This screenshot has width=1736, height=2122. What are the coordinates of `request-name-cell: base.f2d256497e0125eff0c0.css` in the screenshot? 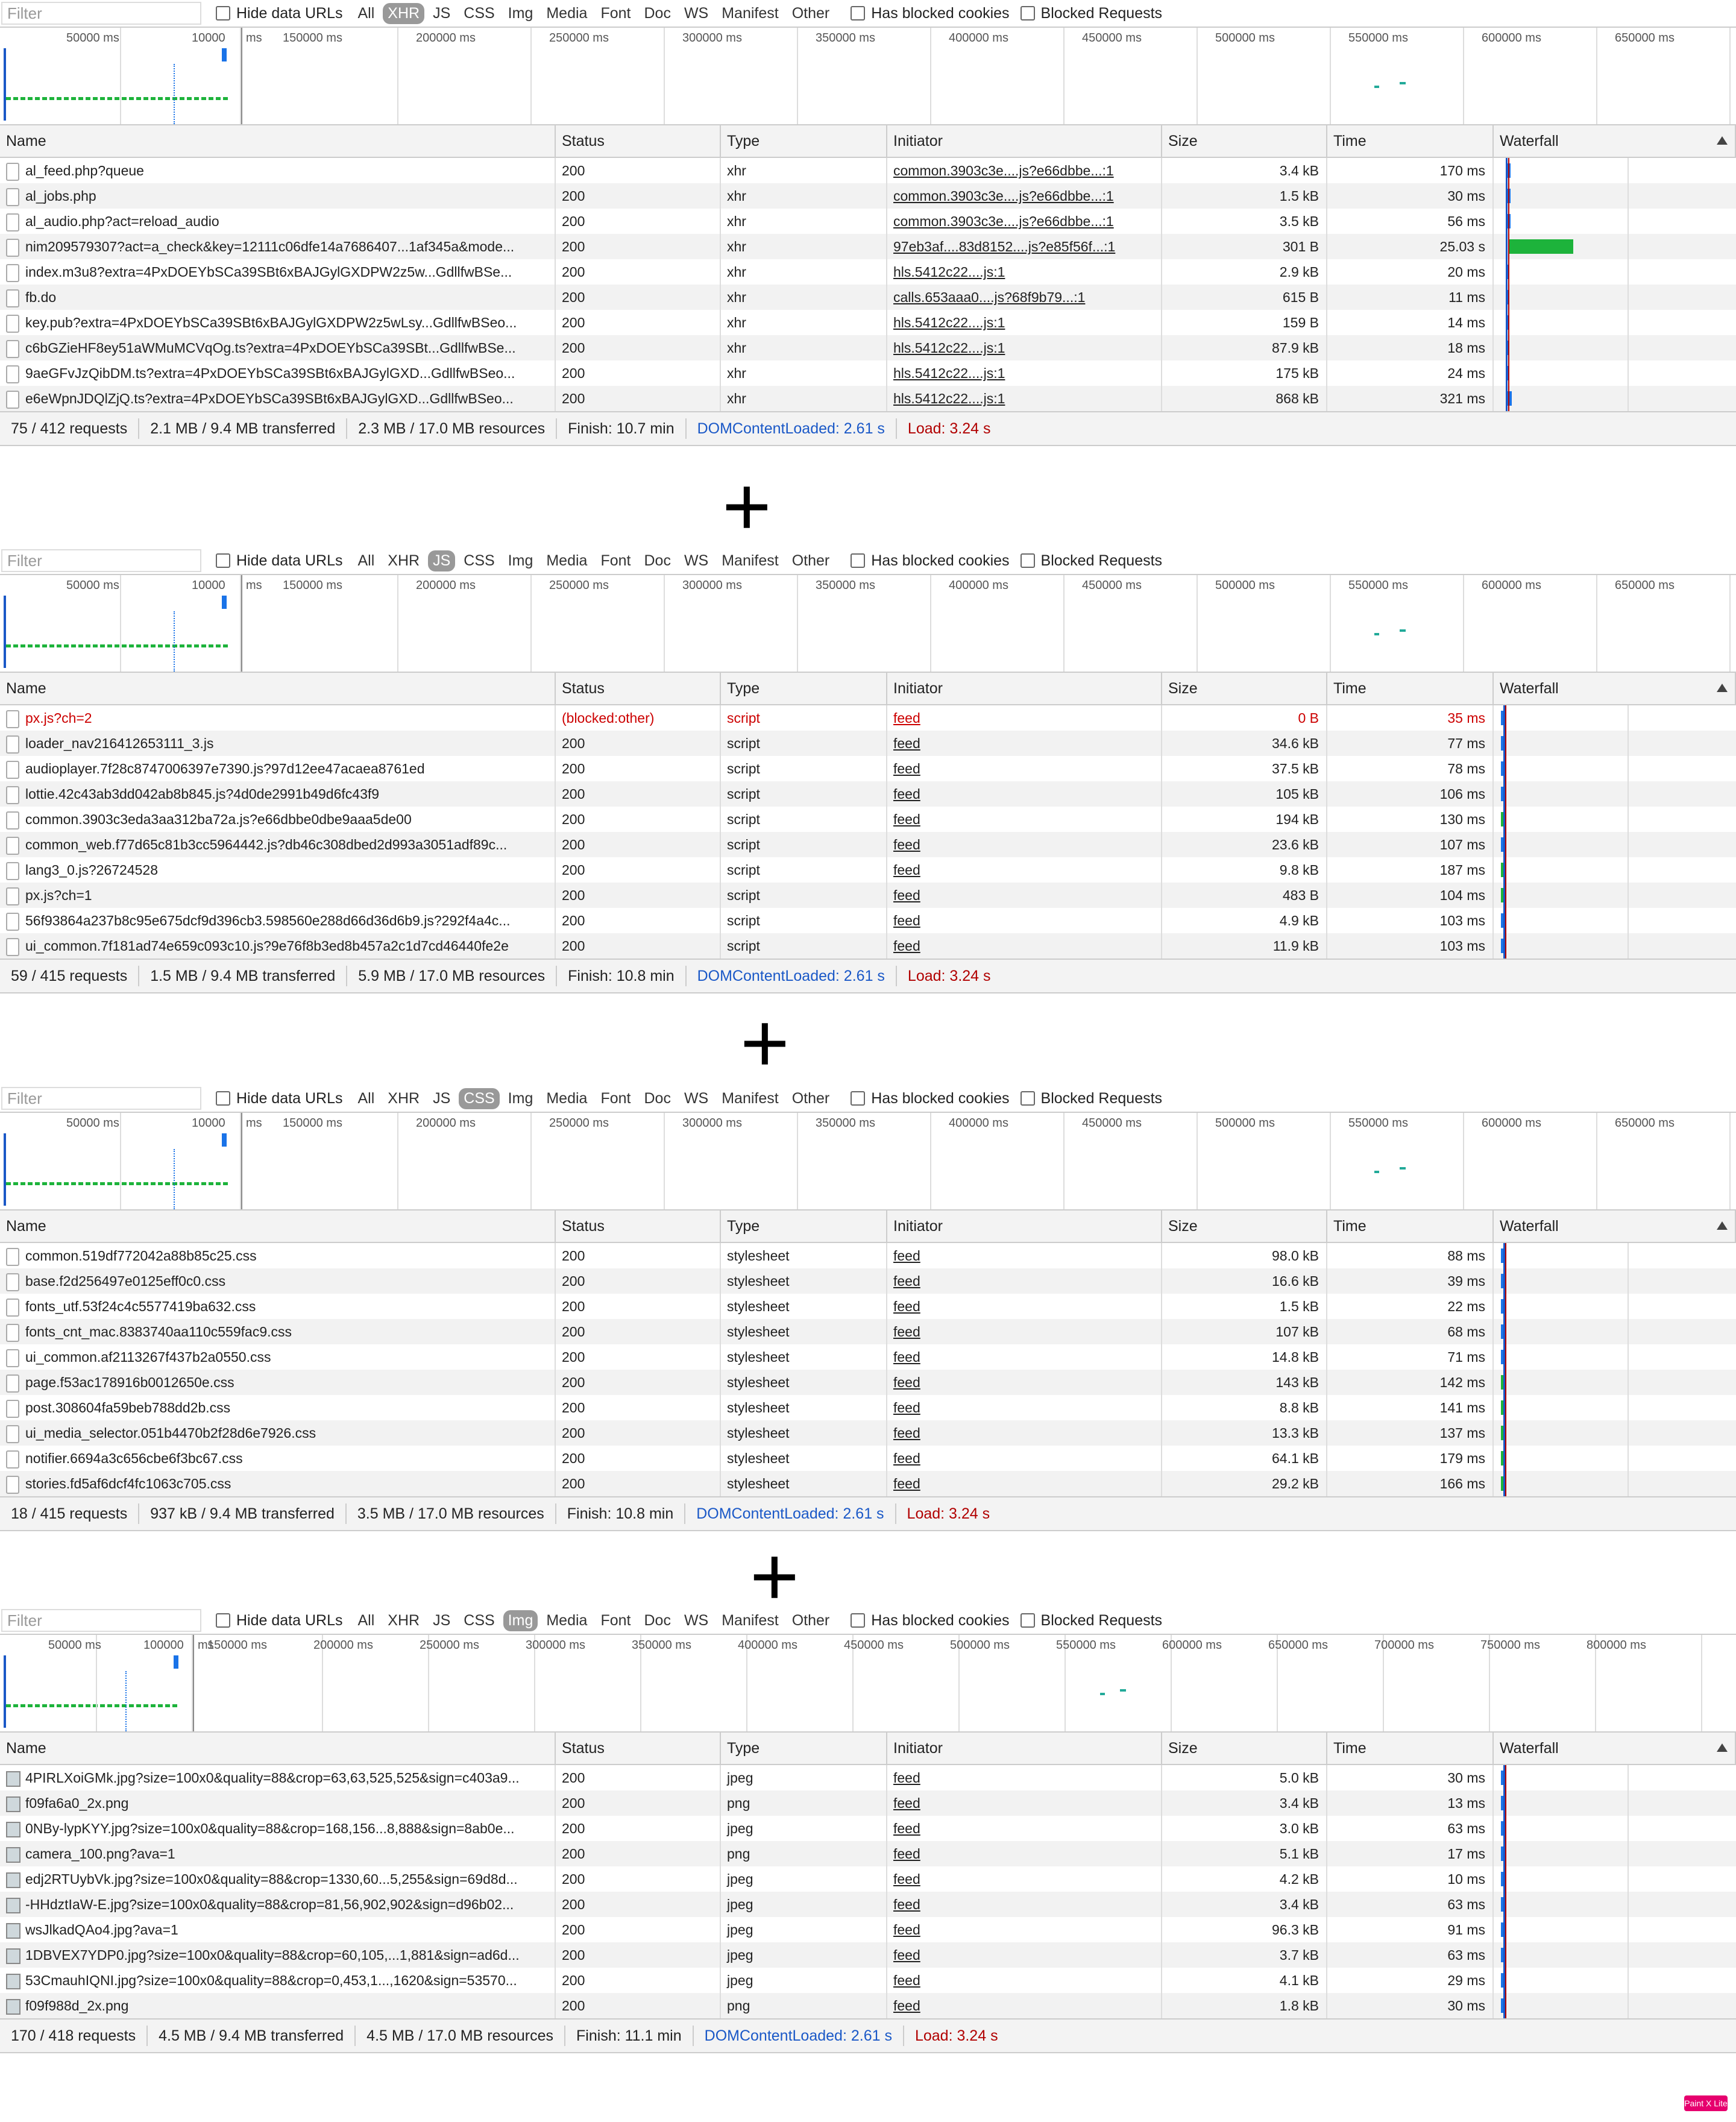 It's located at (278, 1281).